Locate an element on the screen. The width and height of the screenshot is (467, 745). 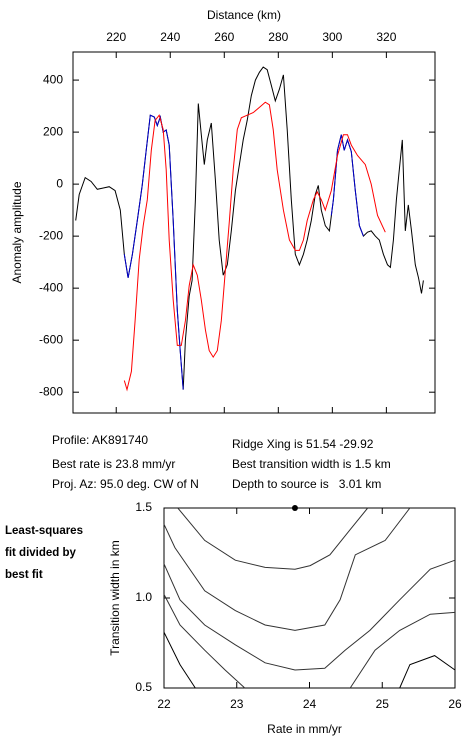
rate-text: Best rate is 23.8 mm/yr is located at coordinates (113, 464).